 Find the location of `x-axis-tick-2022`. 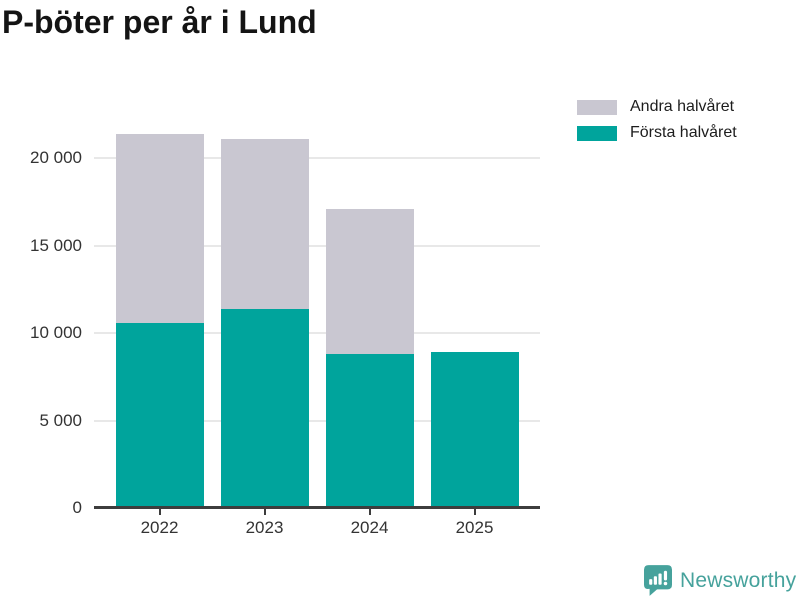

x-axis-tick-2022 is located at coordinates (159, 512).